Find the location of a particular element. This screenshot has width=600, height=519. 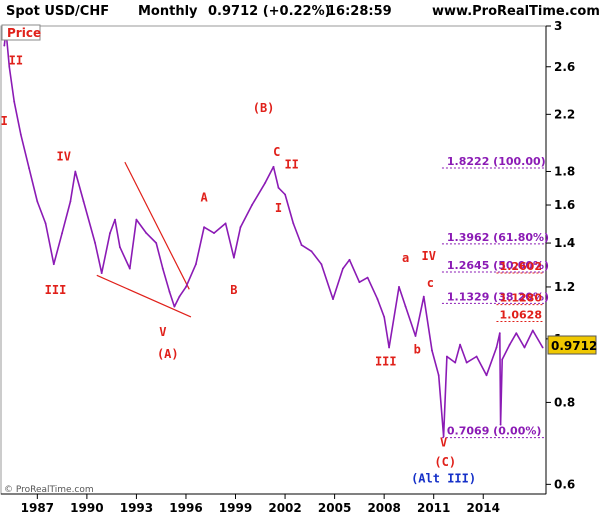

period-label: Monthly is located at coordinates (168, 11).